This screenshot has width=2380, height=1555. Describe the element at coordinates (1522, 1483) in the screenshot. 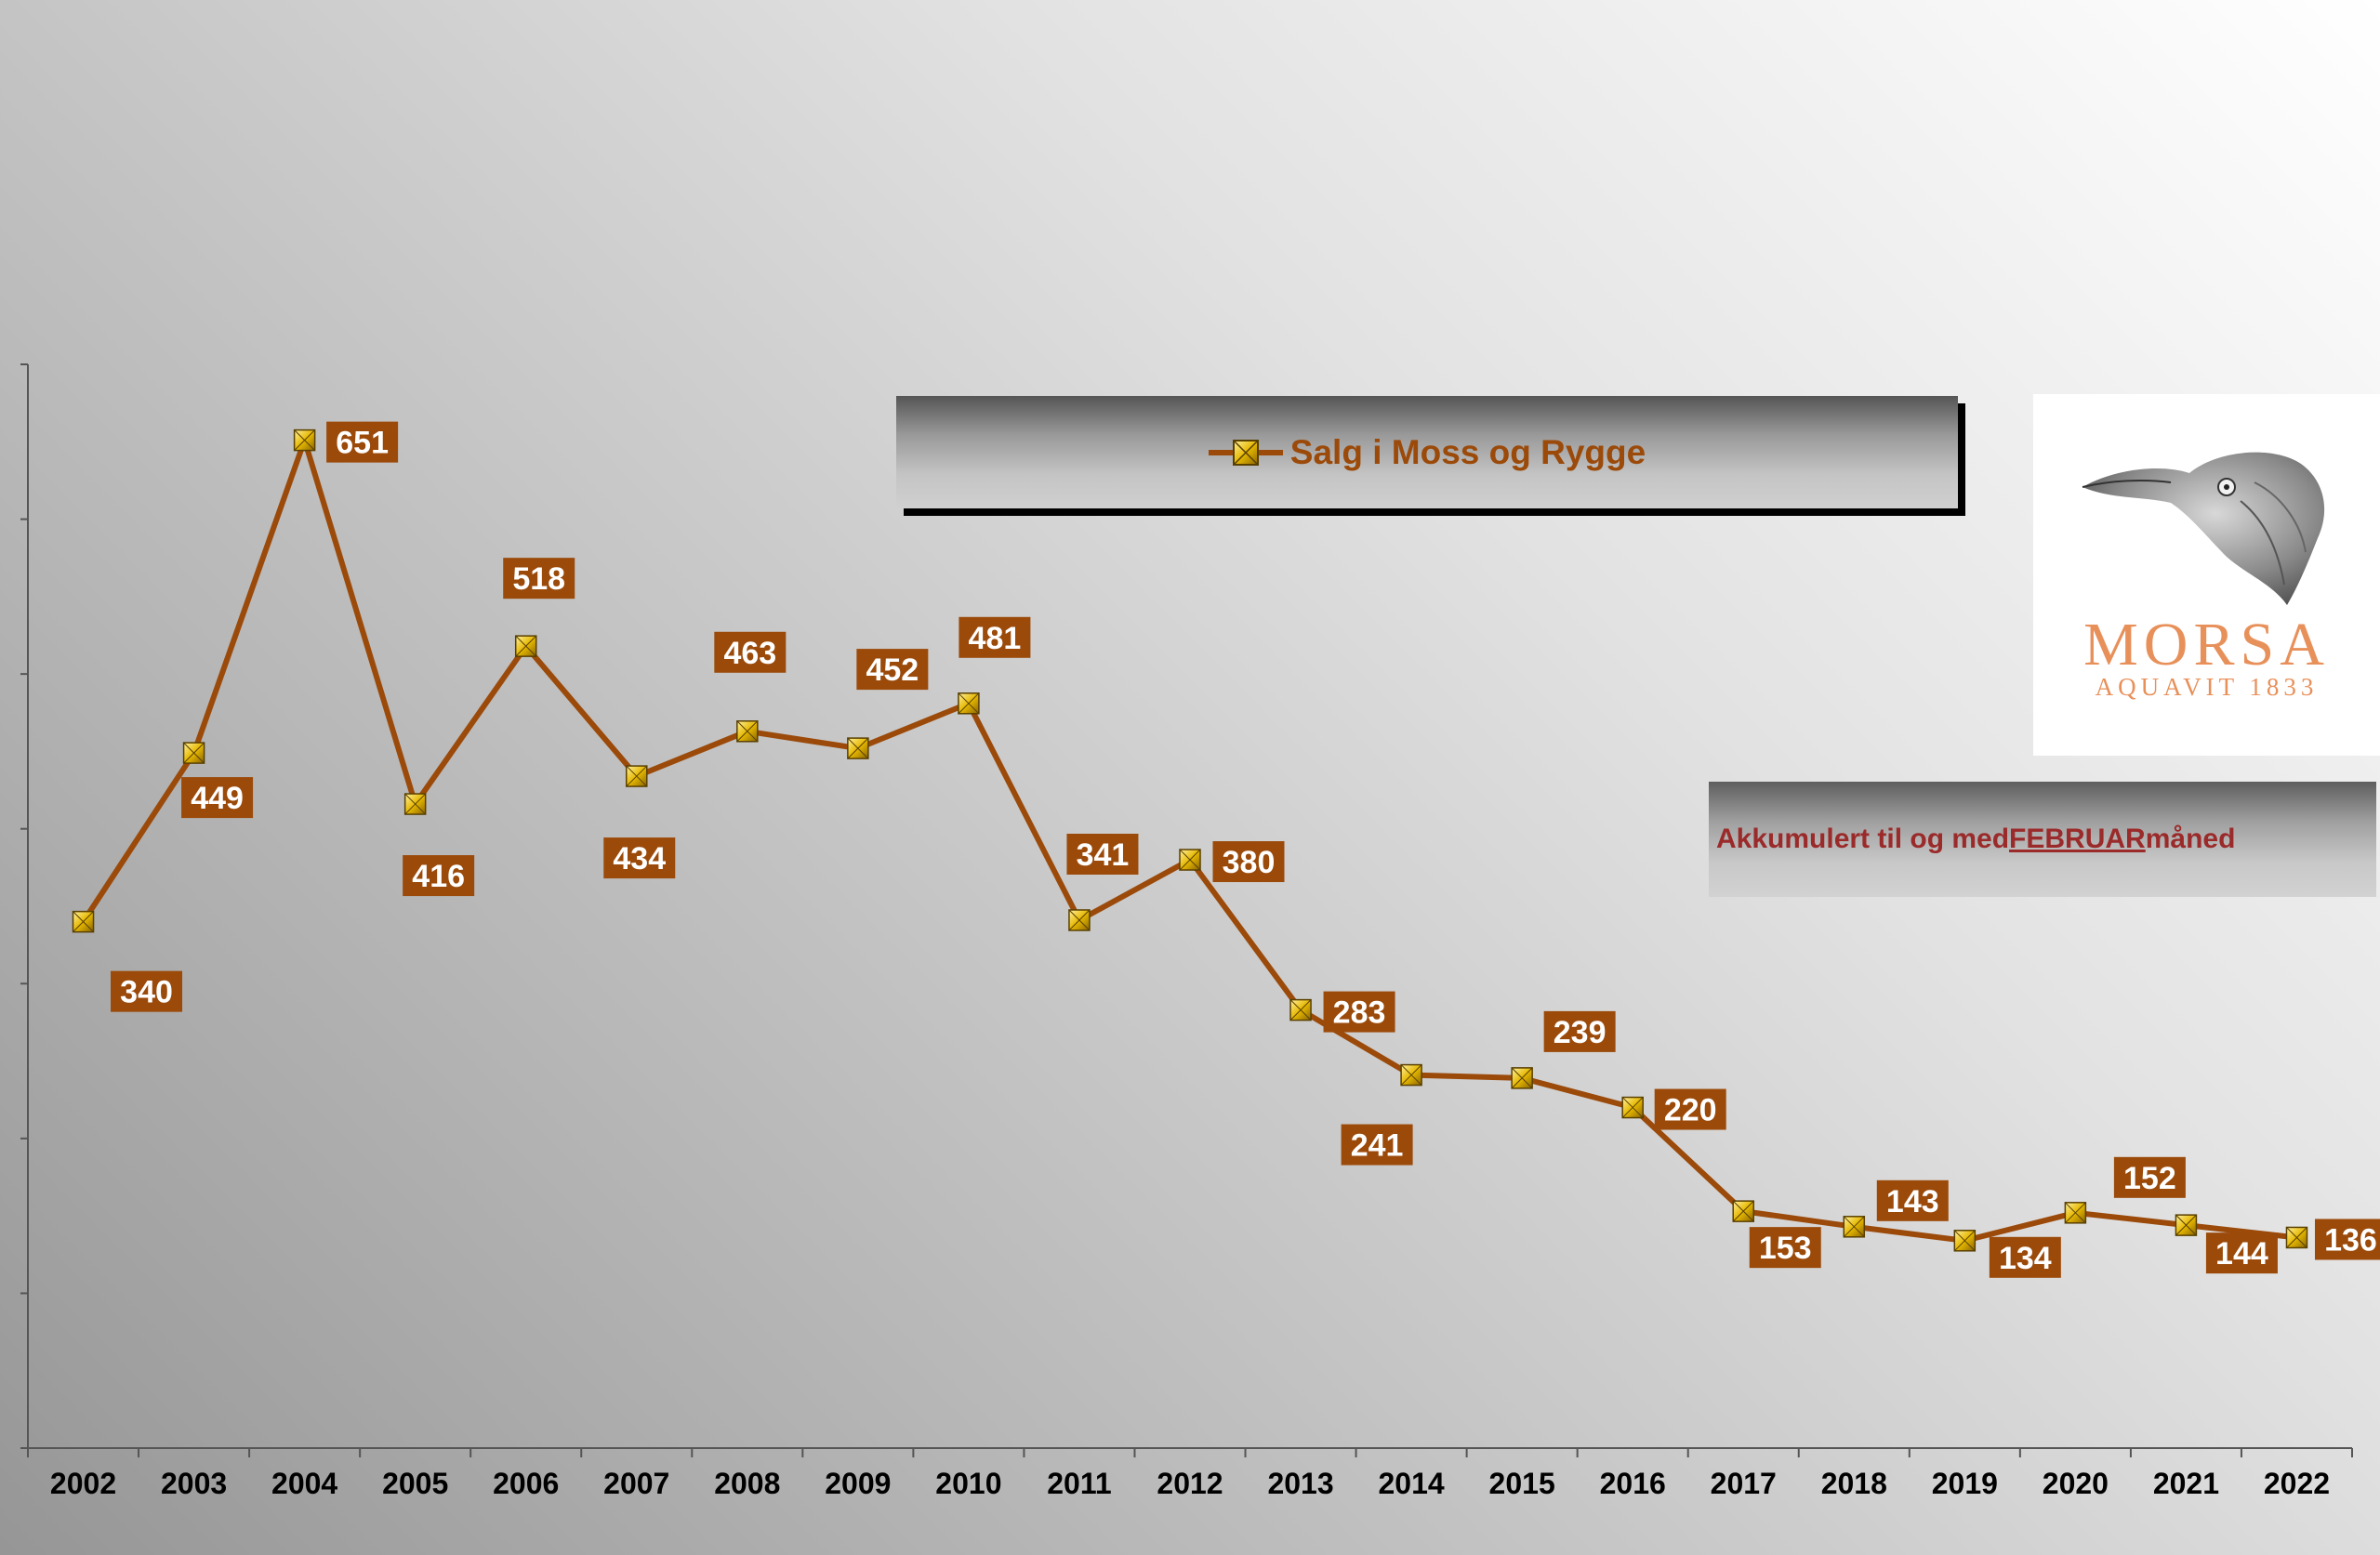

I see `x-tick-label: 2015` at that location.